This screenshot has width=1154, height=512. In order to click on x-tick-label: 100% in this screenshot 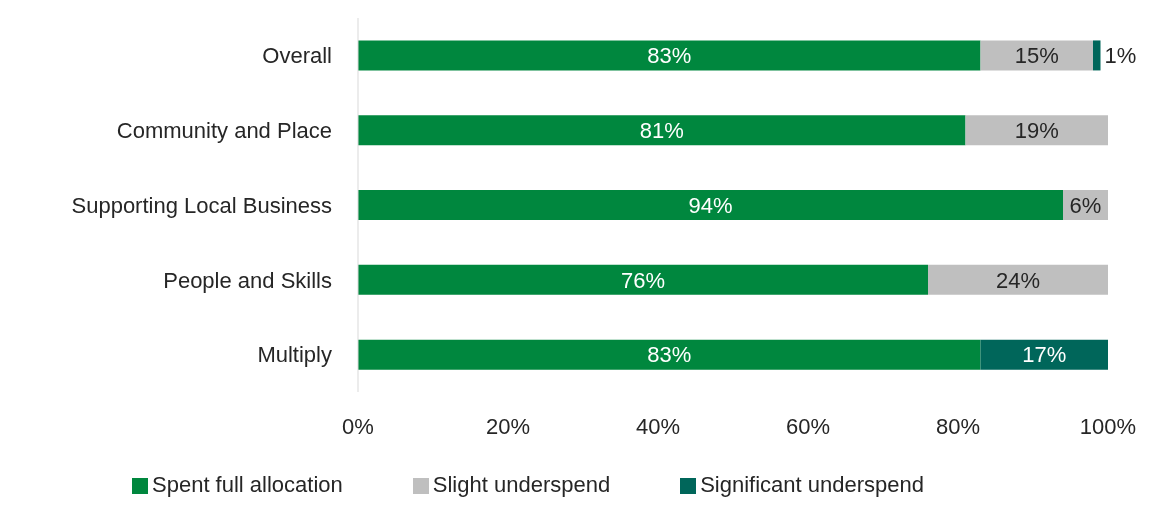, I will do `click(1108, 426)`.